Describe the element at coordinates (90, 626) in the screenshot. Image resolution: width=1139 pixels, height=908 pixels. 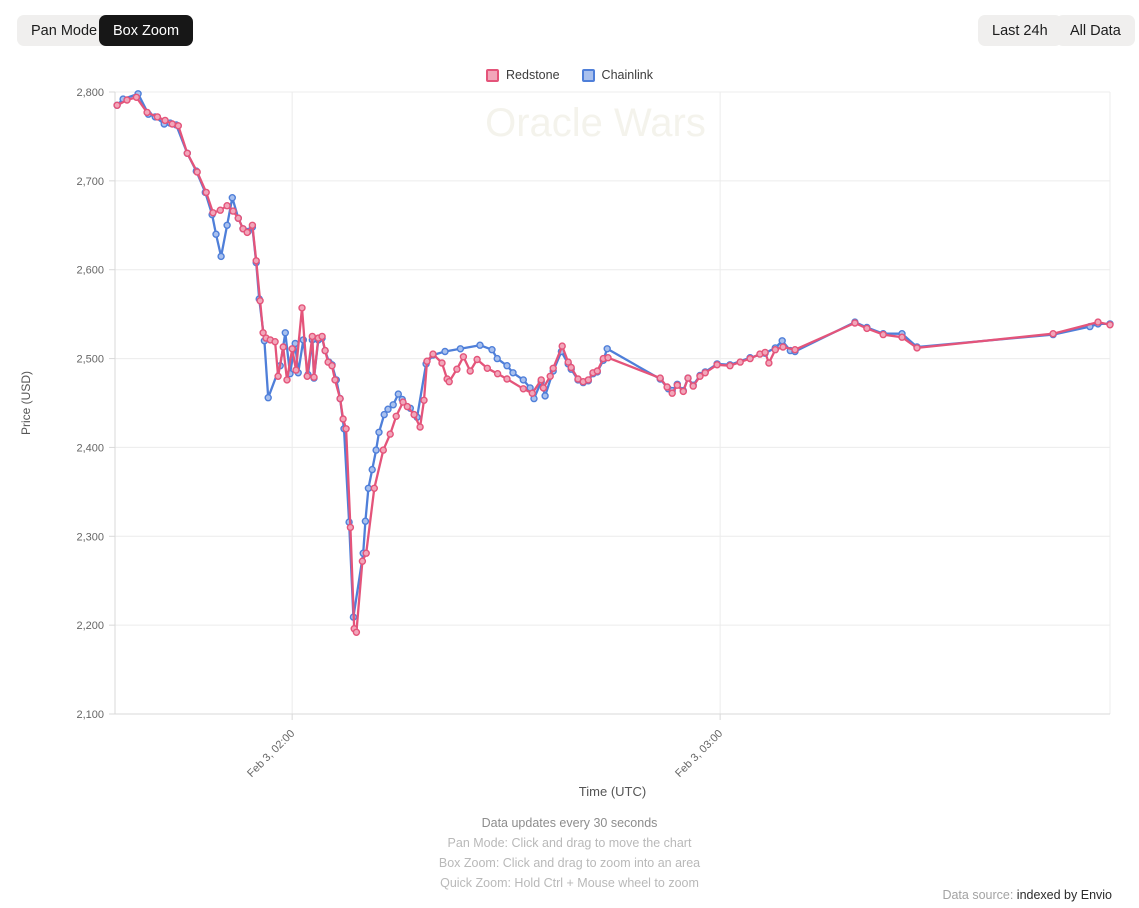
I see `svg-text: 2,200` at that location.